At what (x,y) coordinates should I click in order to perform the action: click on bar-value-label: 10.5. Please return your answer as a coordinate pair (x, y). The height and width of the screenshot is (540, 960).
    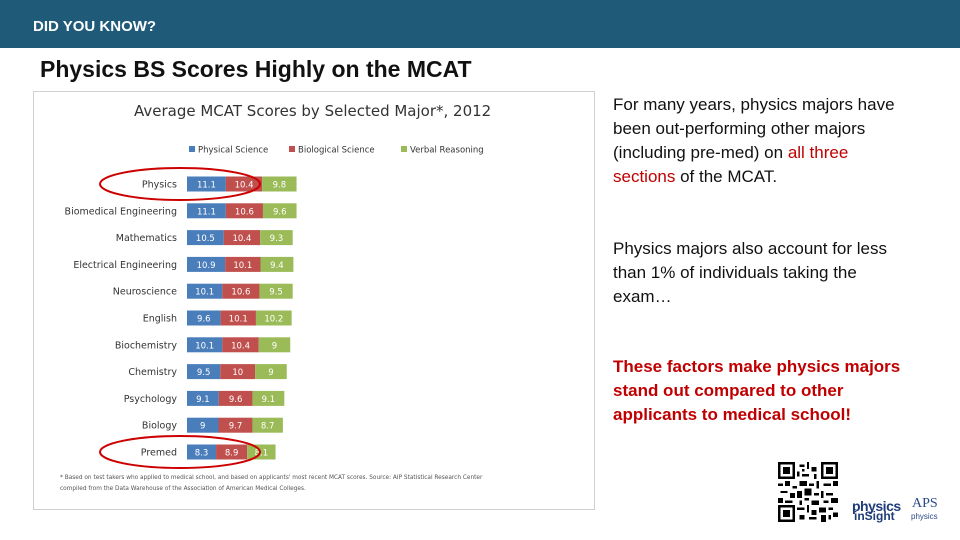
    Looking at the image, I should click on (205, 239).